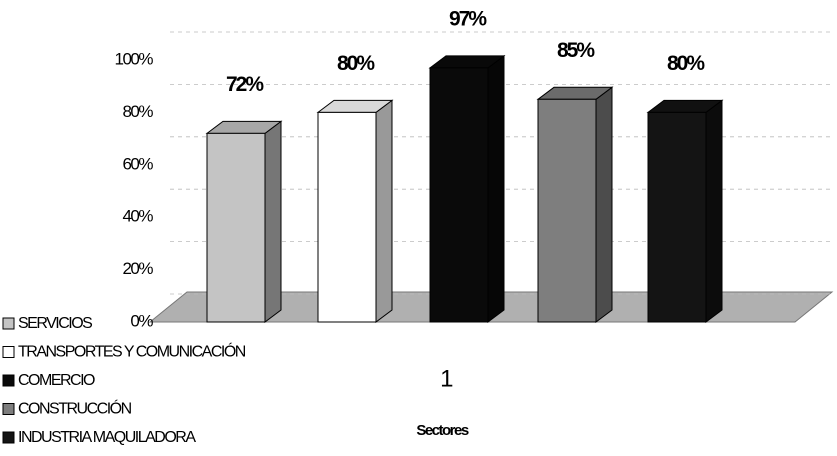 This screenshot has height=456, width=837. What do you see at coordinates (137, 268) in the screenshot?
I see `y-tick-label: 20%` at bounding box center [137, 268].